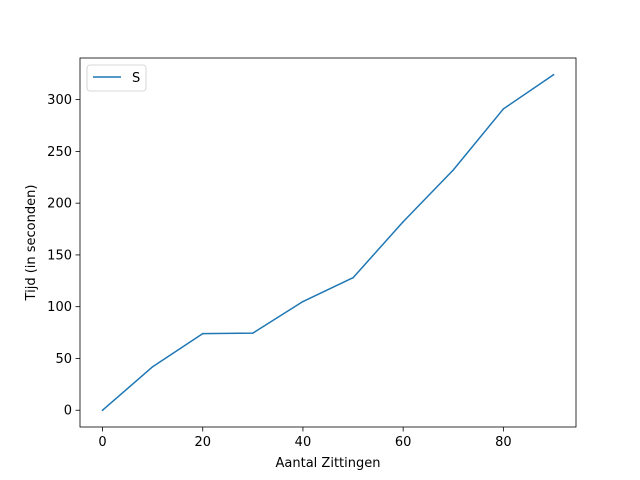  I want to click on legend-label: S, so click(136, 78).